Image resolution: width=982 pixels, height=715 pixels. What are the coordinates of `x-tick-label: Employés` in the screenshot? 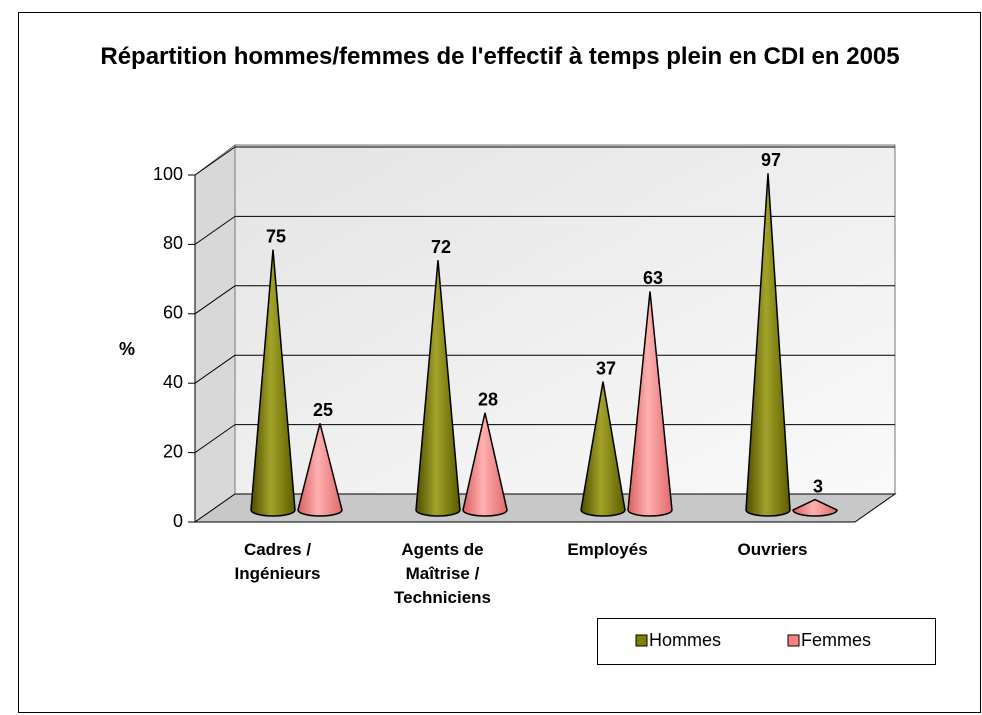 It's located at (607, 549).